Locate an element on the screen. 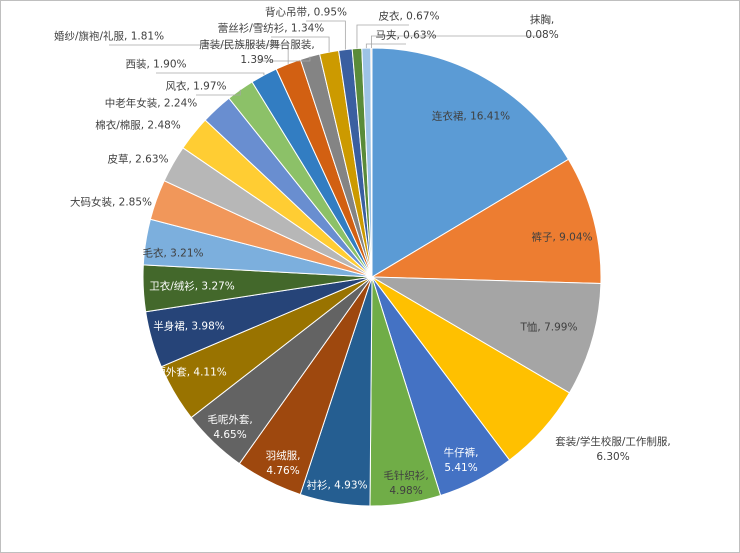  data-label: 连衣裙, 16.41% is located at coordinates (471, 116).